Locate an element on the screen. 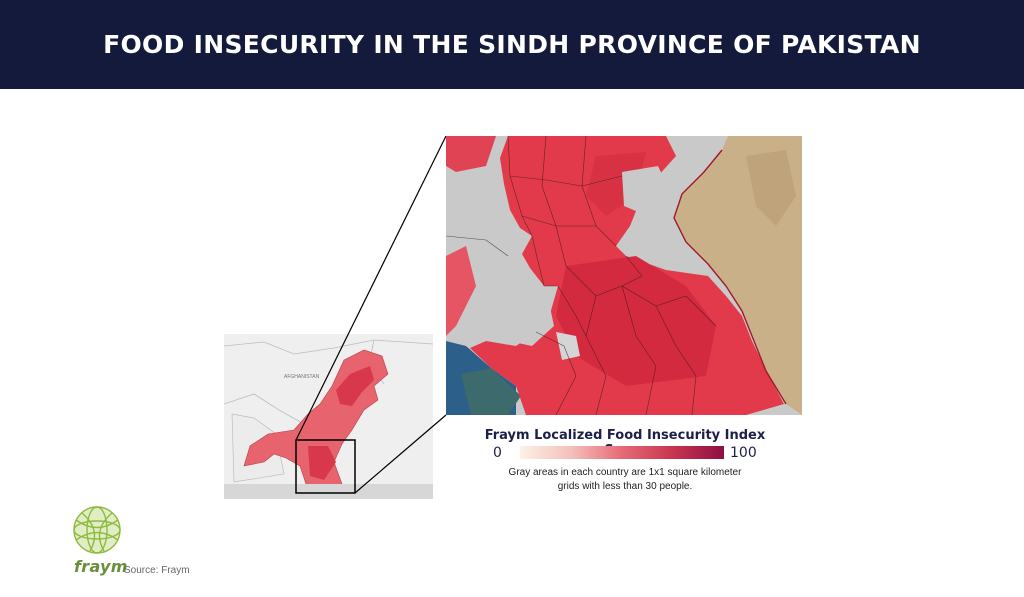 This screenshot has width=1024, height=597. overview-map-graphic: AFGHANISTAN is located at coordinates (328, 416).